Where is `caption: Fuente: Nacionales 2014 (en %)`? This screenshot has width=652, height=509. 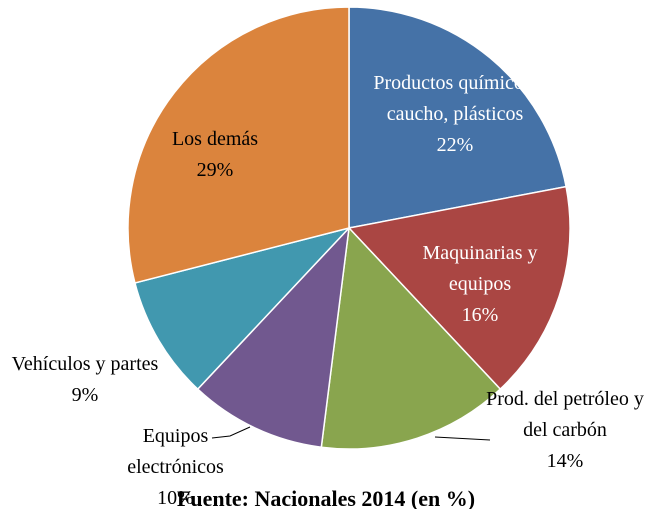
caption: Fuente: Nacionales 2014 (en %) is located at coordinates (326, 497).